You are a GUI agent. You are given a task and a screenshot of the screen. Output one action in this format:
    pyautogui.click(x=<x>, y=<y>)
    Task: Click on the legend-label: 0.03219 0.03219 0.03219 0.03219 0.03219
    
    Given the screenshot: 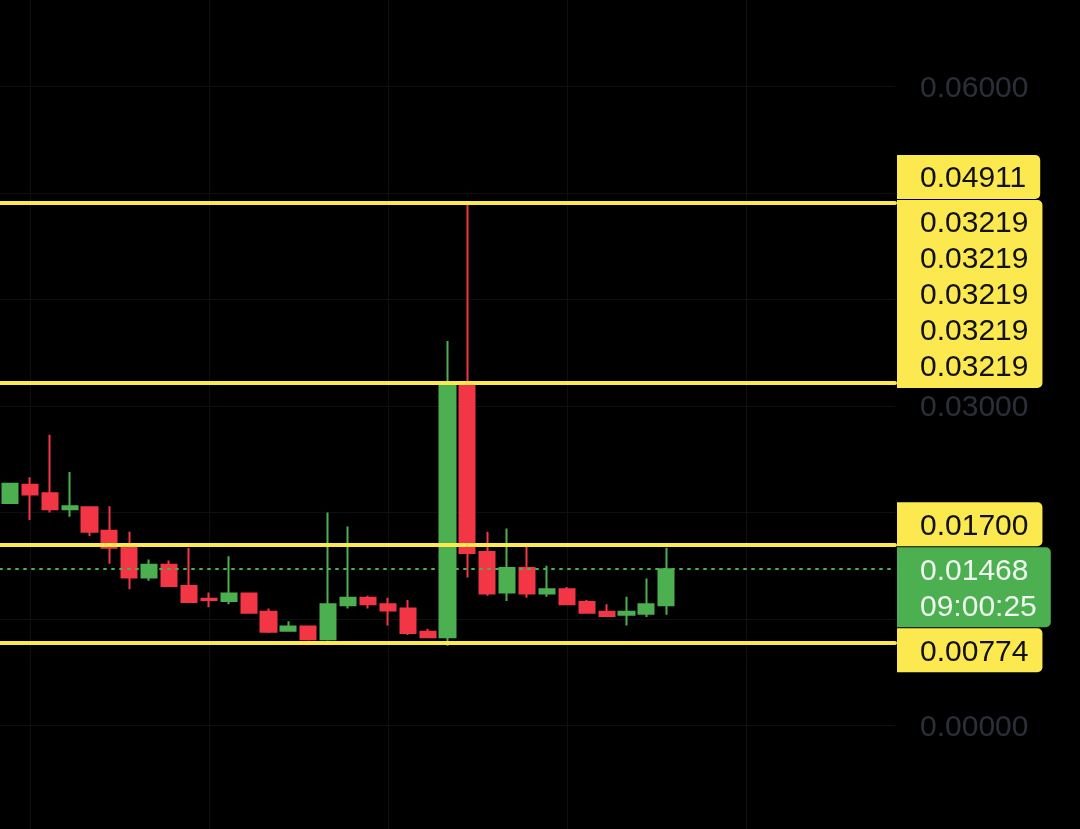 What is the action you would take?
    pyautogui.click(x=974, y=294)
    